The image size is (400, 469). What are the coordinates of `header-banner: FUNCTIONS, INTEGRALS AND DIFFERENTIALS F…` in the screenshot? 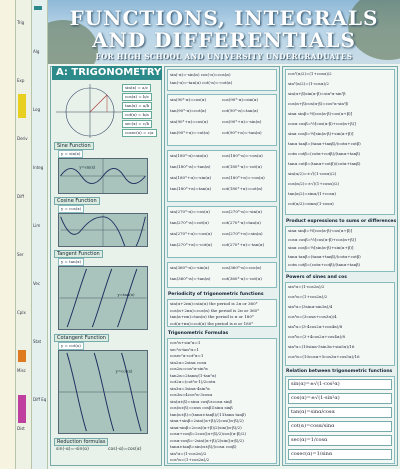 It's located at (224, 32).